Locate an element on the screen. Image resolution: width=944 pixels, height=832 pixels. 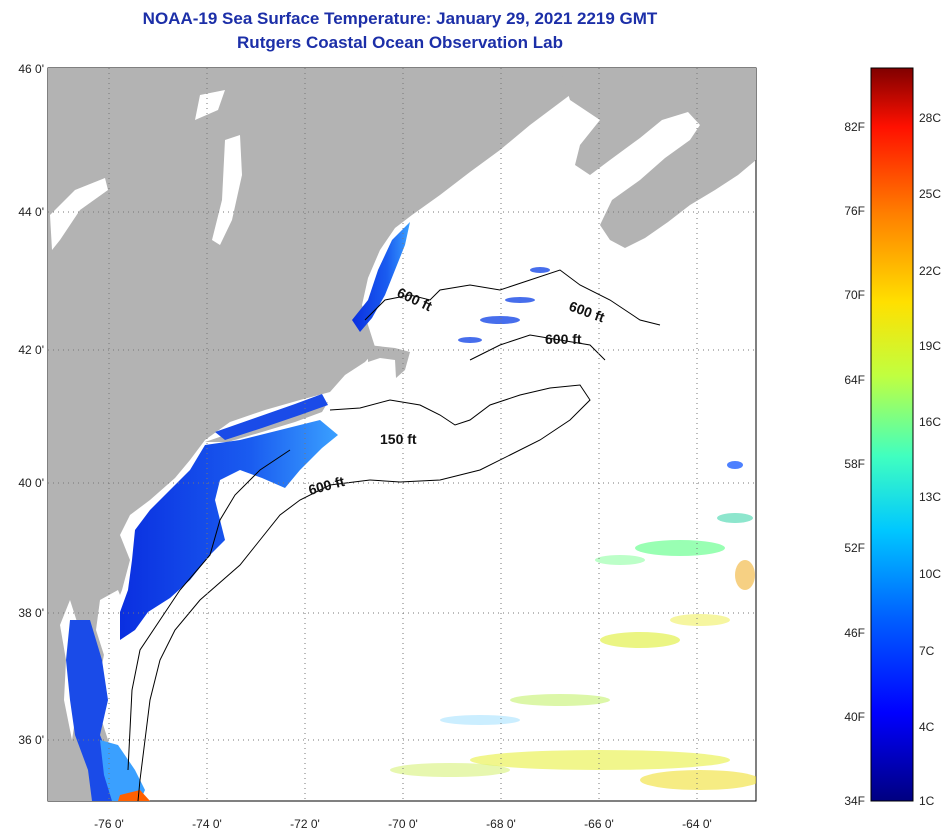
svg-text: 76F is located at coordinates (854, 211).